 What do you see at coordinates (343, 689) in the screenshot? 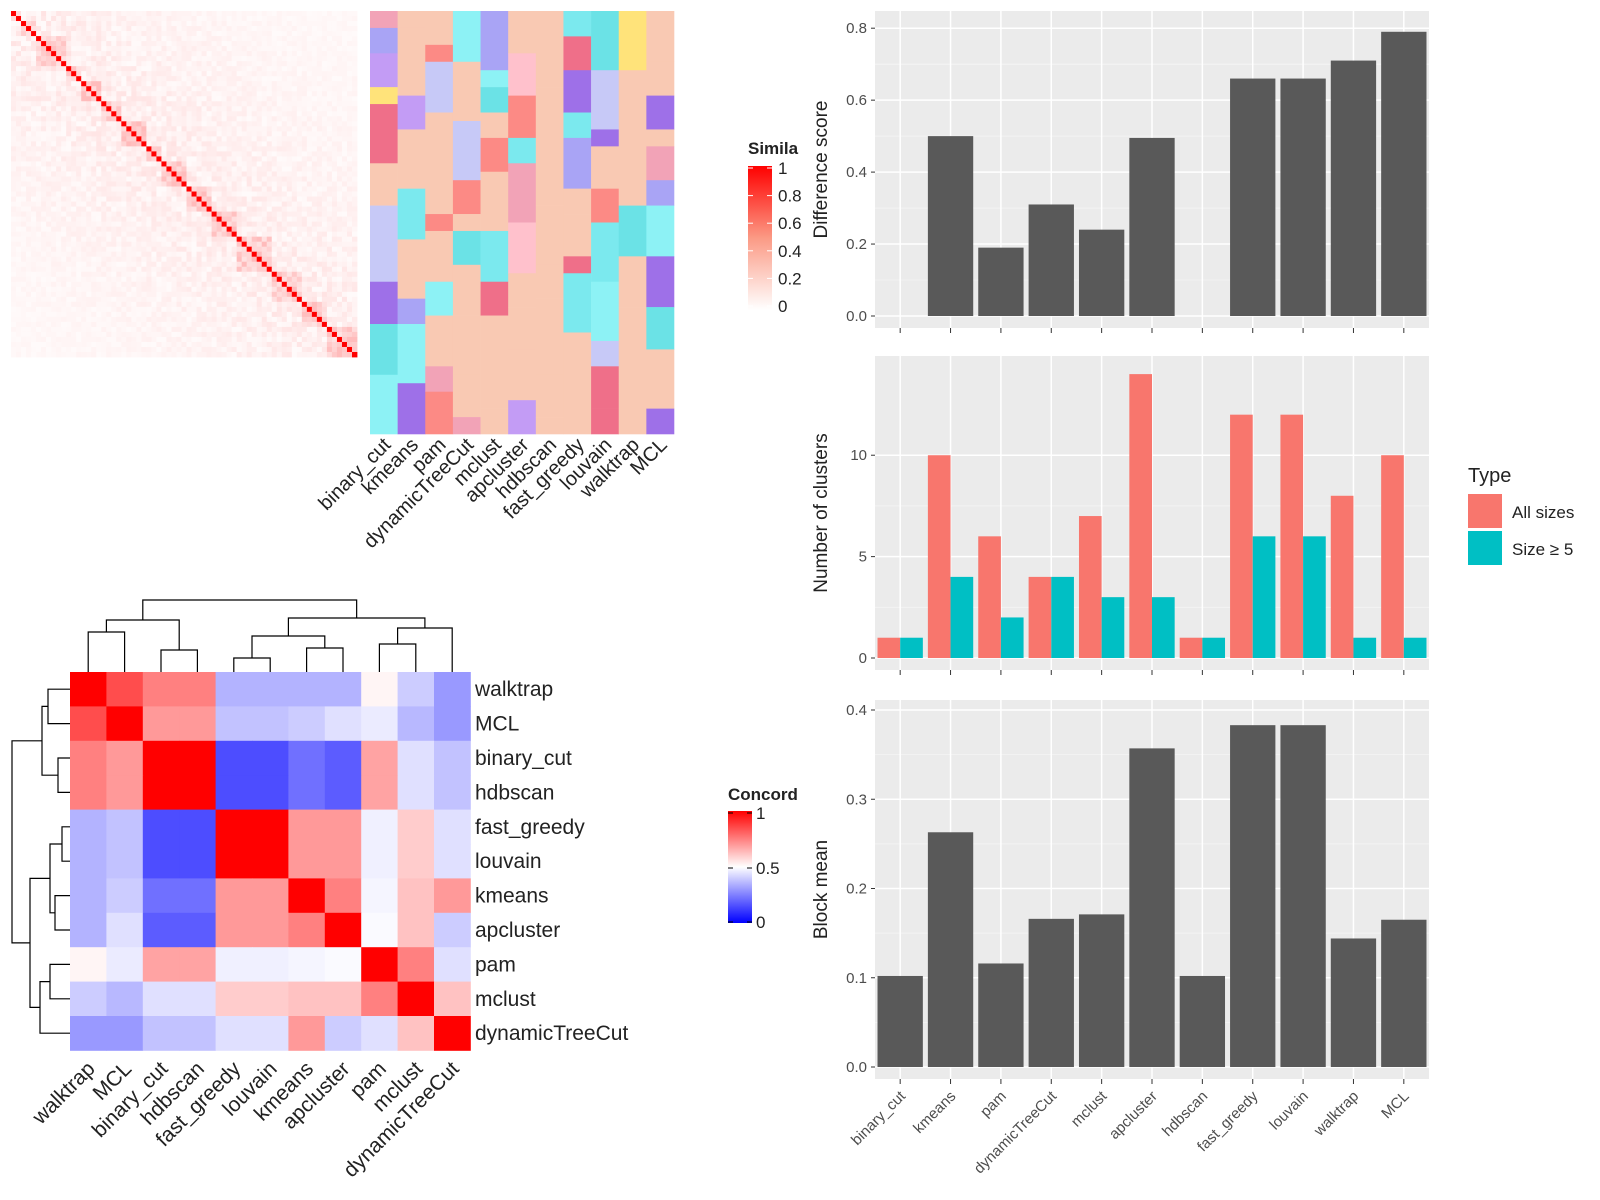
I see `concordance-cell-walktrap-apcluster` at bounding box center [343, 689].